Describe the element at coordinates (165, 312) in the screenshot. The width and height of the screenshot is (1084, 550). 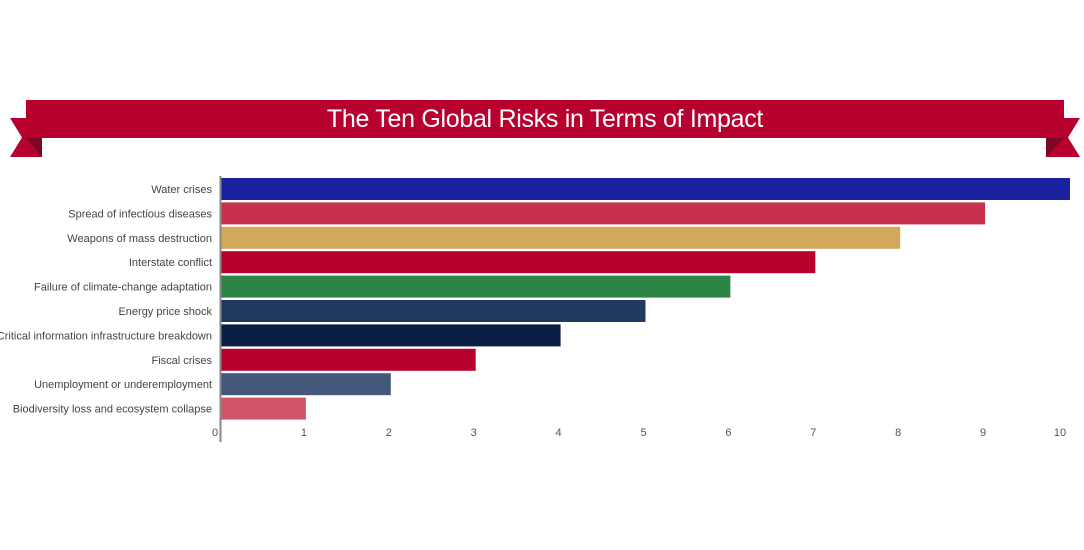
I see `category-label: Energy price shock` at that location.